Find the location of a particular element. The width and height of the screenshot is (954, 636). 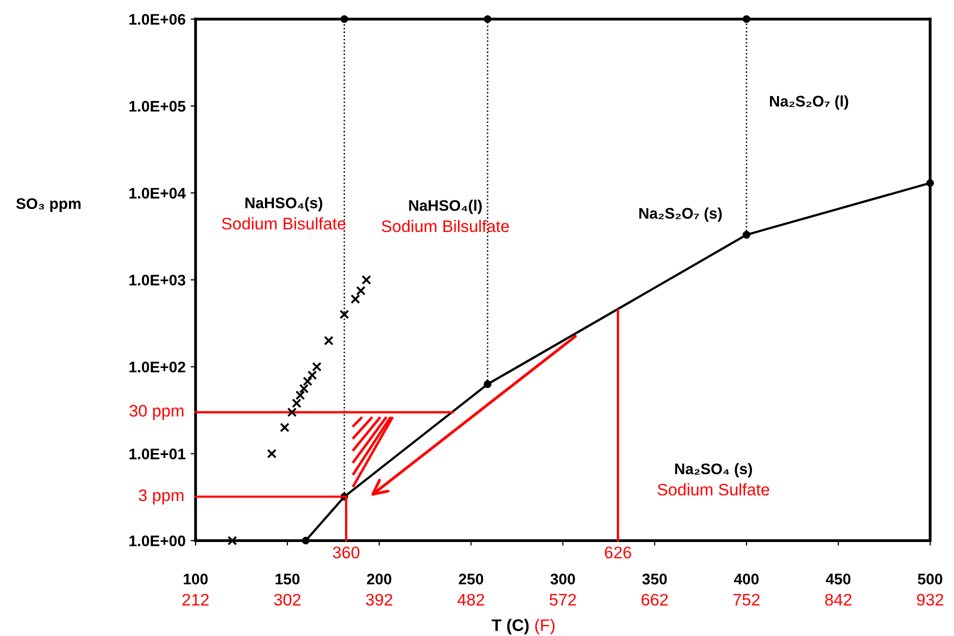

x2-tick-label: 572 is located at coordinates (563, 600).